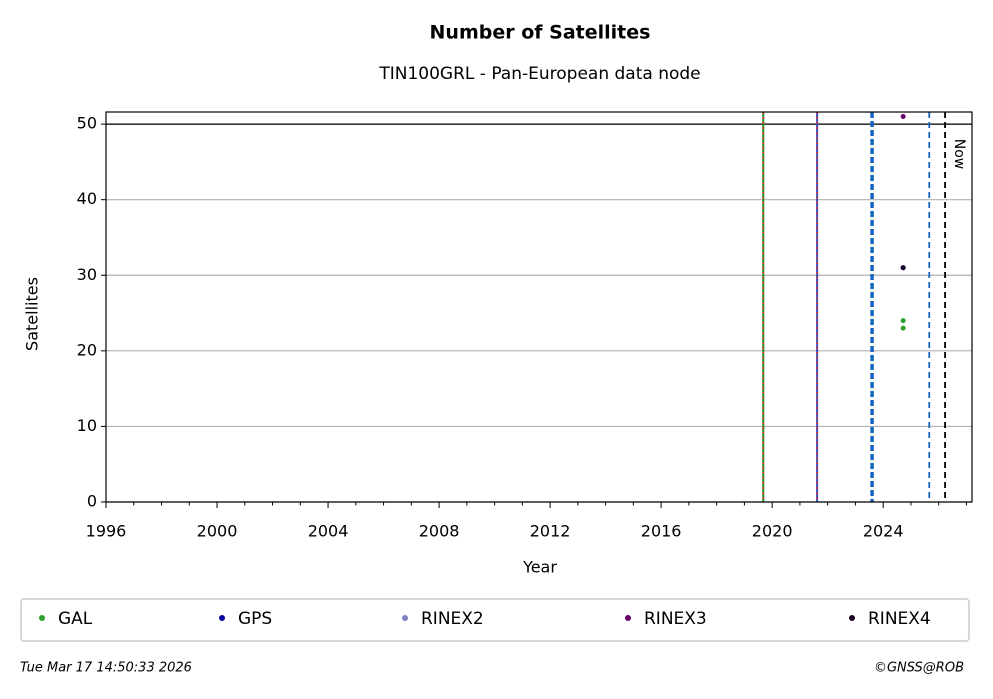 This screenshot has height=699, width=993. I want to click on chart-title: Number of Satellites, so click(540, 33).